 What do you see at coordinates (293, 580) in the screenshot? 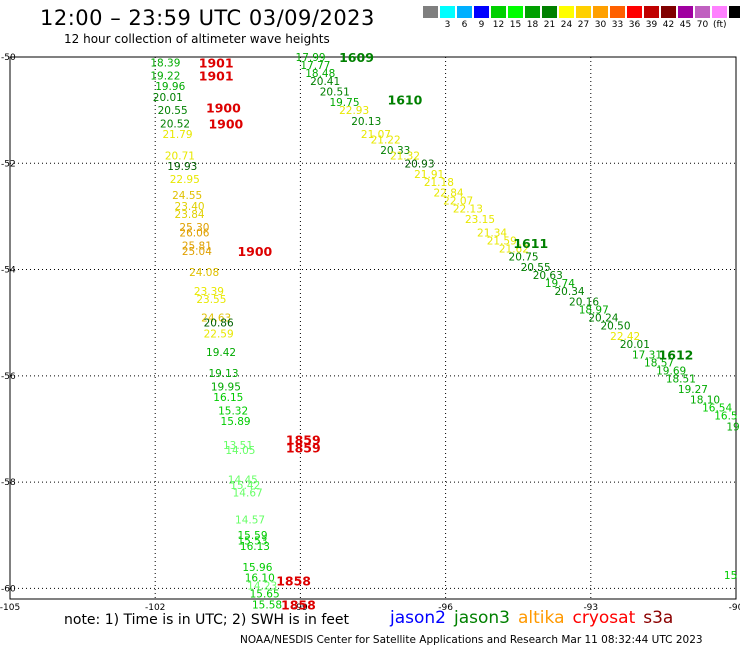
I see `time-label: 1858` at bounding box center [293, 580].